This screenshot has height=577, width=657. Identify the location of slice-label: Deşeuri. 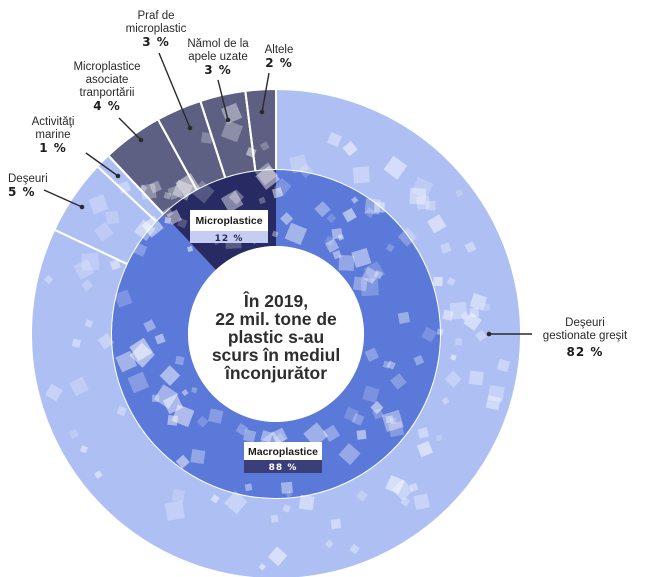
(585, 323).